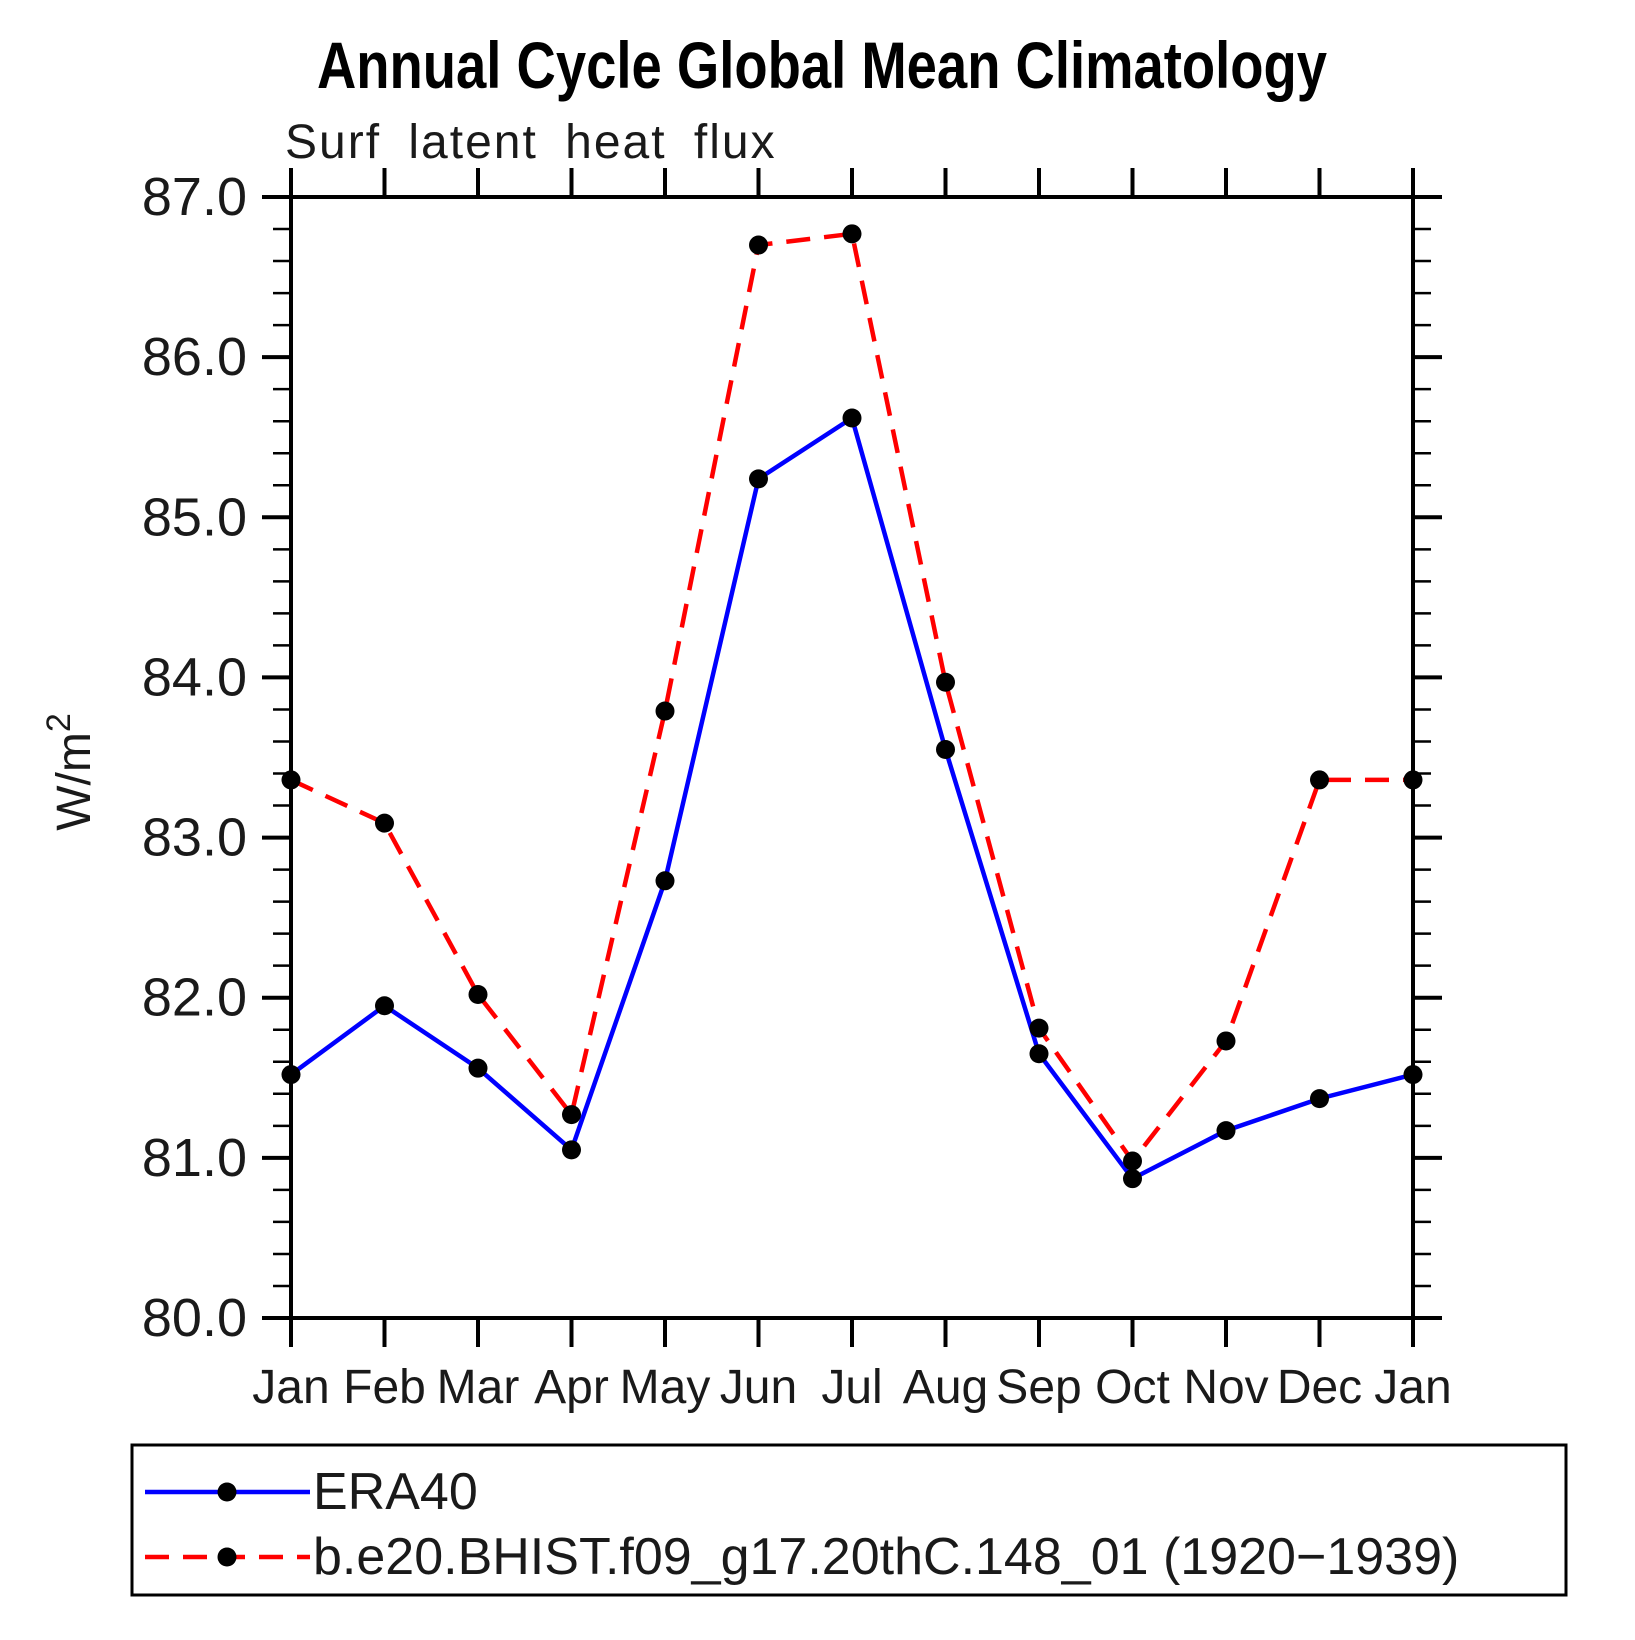 This screenshot has width=1635, height=1640. I want to click on x-tick-label: Jun, so click(758, 1387).